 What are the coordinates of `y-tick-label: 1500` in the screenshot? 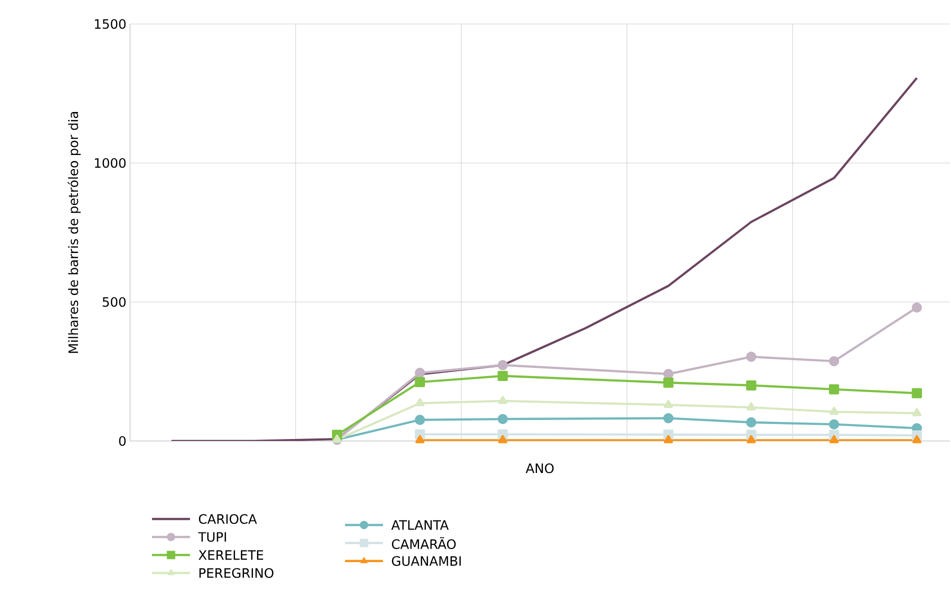 It's located at (110, 24).